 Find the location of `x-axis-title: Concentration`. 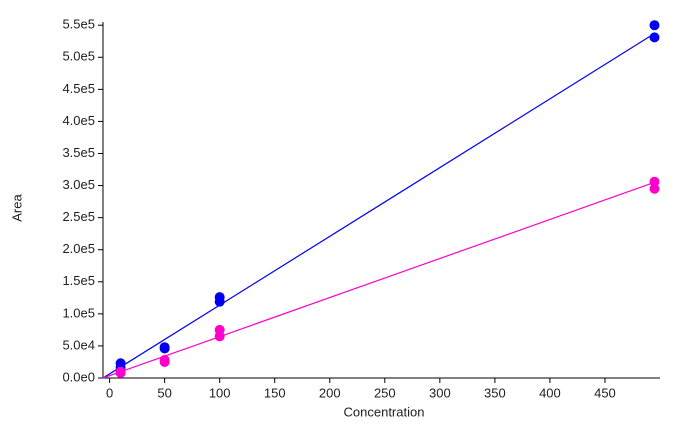

x-axis-title: Concentration is located at coordinates (384, 411).